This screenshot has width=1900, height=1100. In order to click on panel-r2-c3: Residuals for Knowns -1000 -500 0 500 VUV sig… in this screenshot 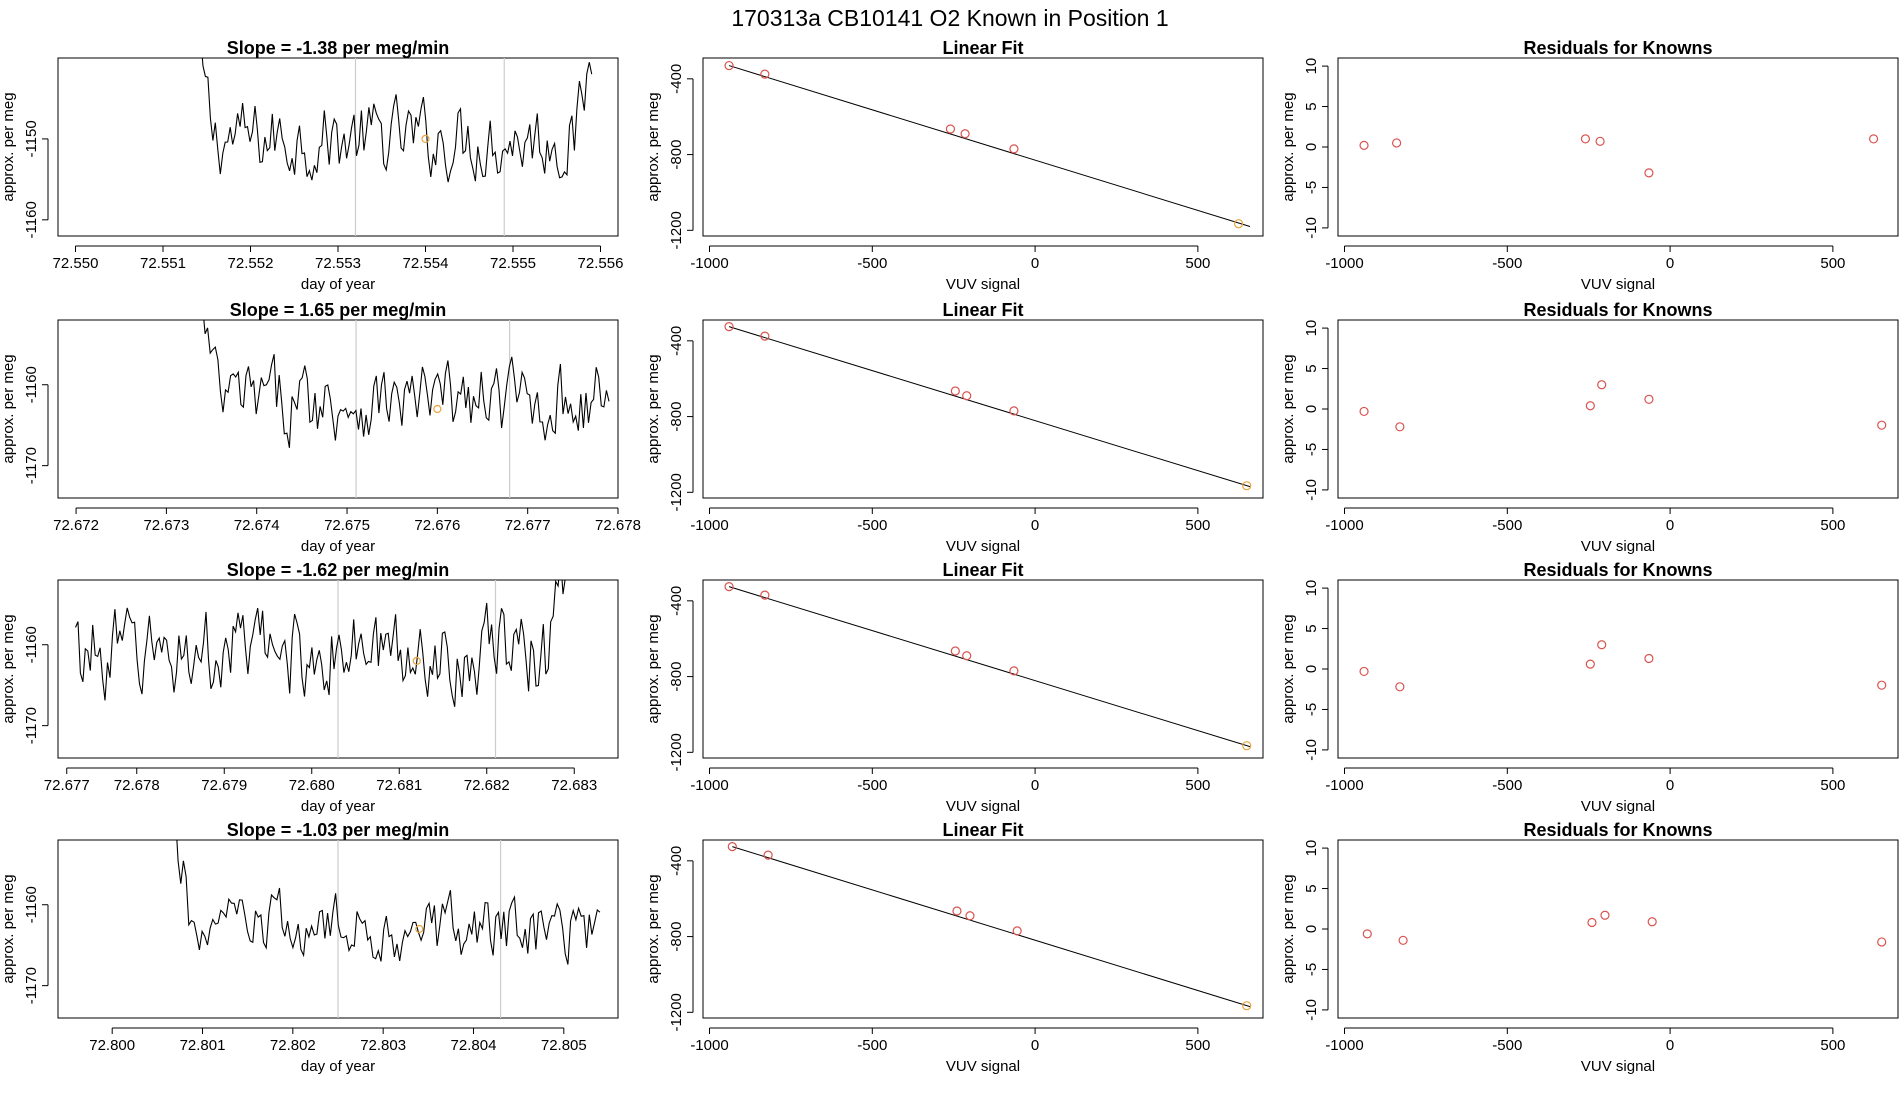, I will do `click(1589, 427)`.